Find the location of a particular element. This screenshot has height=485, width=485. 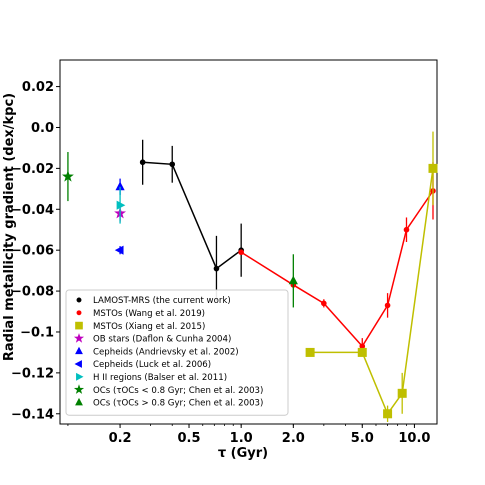

legend-item: OCs (τOCs > 0.8 Gyr; Chen et al. 2003) is located at coordinates (169, 403).